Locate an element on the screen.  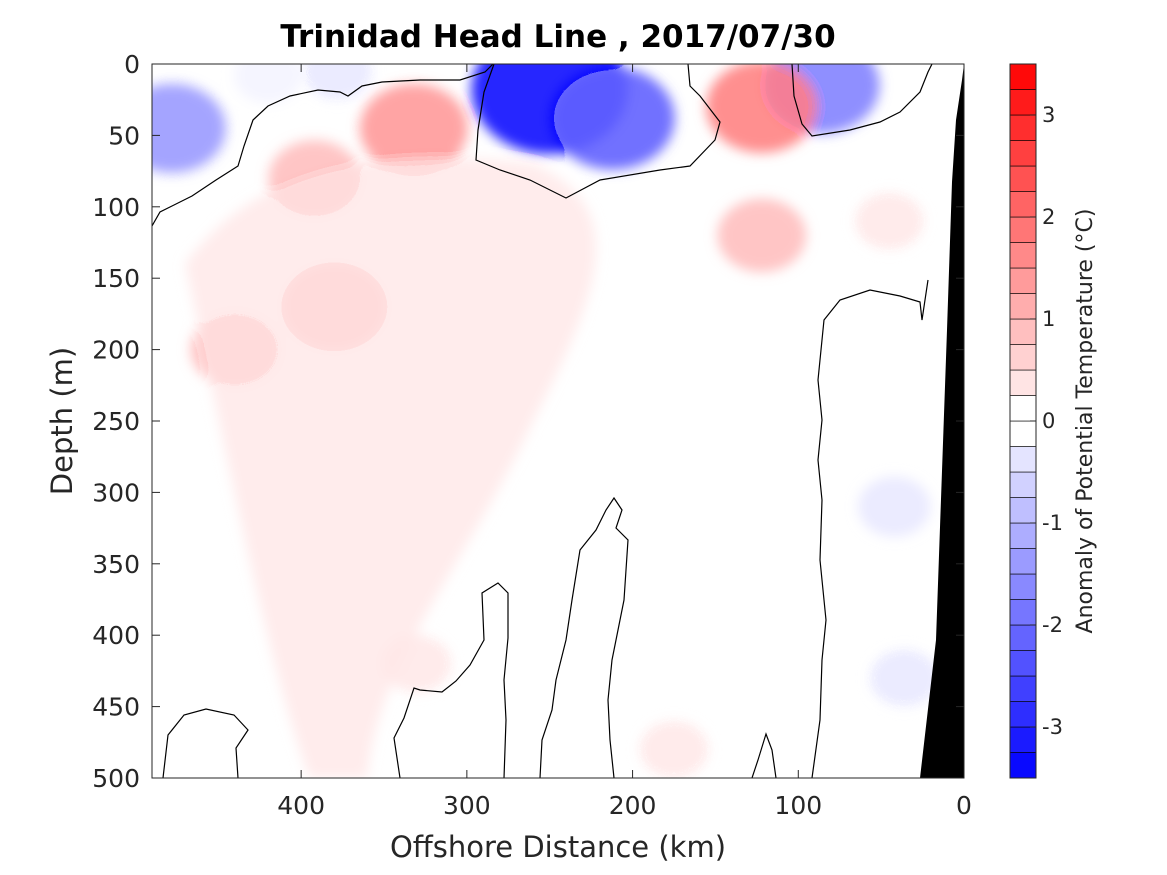
y-tick-400: 400 is located at coordinates (528, 635).